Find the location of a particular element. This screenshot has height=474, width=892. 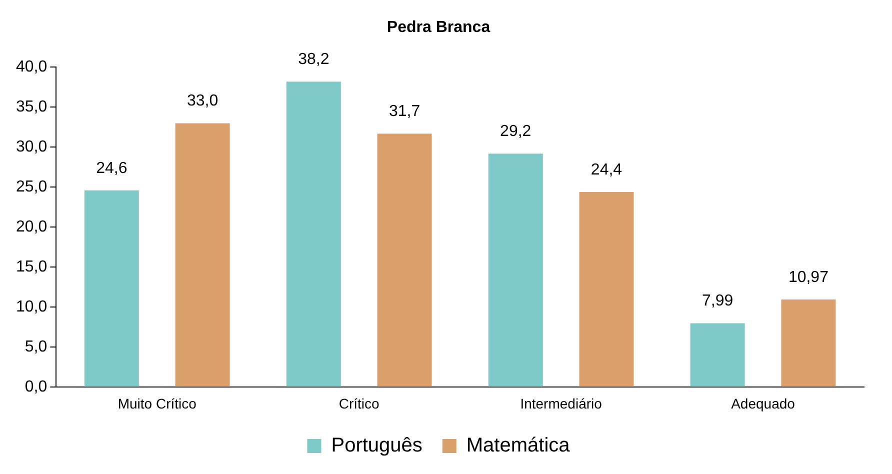

chart-title: Pedra Branca is located at coordinates (438, 27).